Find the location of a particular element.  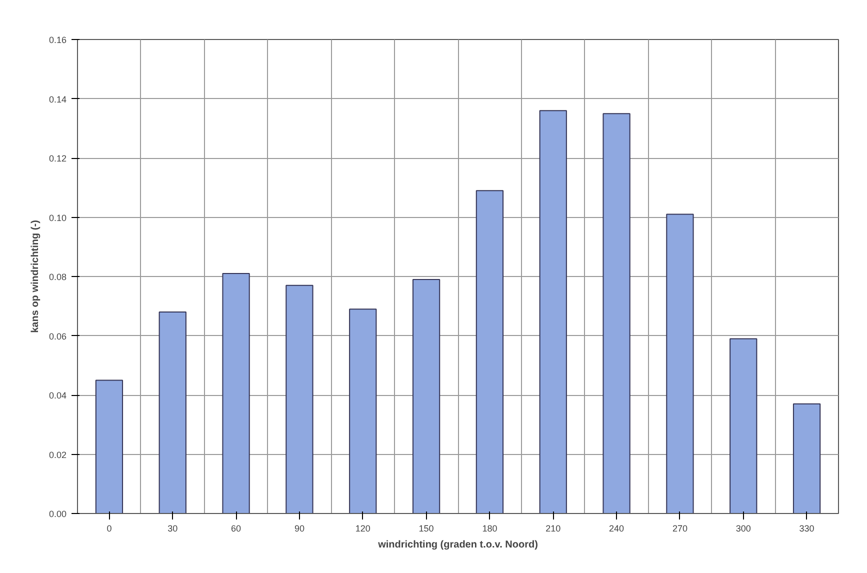

x-tick-label: 60 is located at coordinates (236, 529).